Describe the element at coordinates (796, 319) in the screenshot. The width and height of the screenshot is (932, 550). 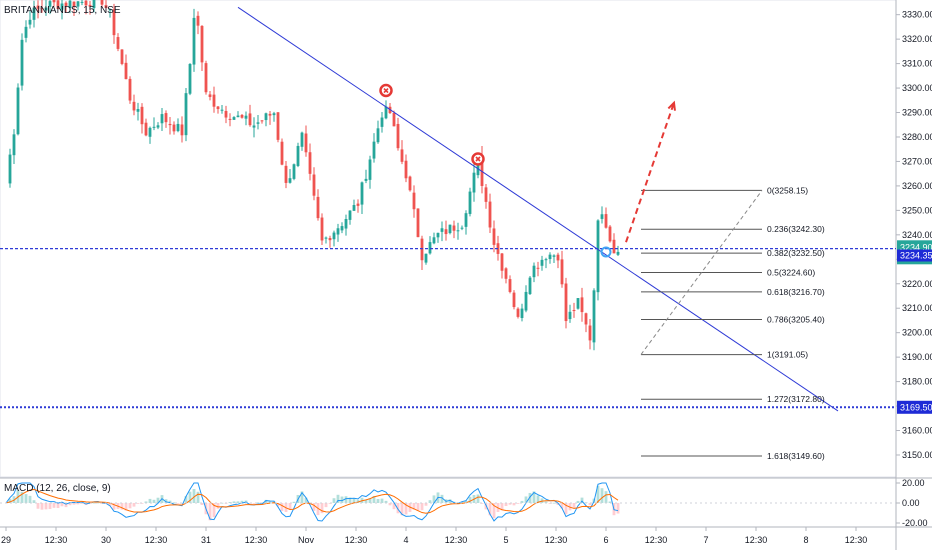
I see `fib-label: 0.786(3205.40)` at that location.